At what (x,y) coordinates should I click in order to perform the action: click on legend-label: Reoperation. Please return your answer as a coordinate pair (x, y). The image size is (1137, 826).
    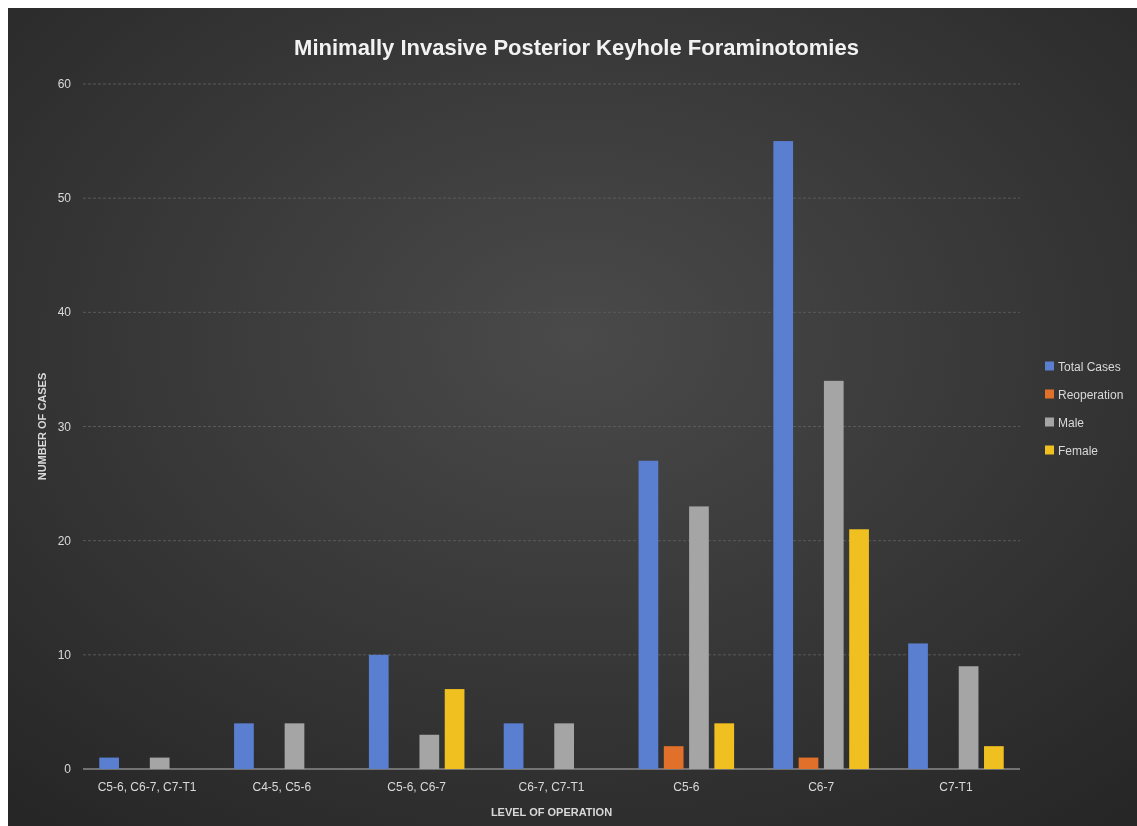
    Looking at the image, I should click on (1091, 394).